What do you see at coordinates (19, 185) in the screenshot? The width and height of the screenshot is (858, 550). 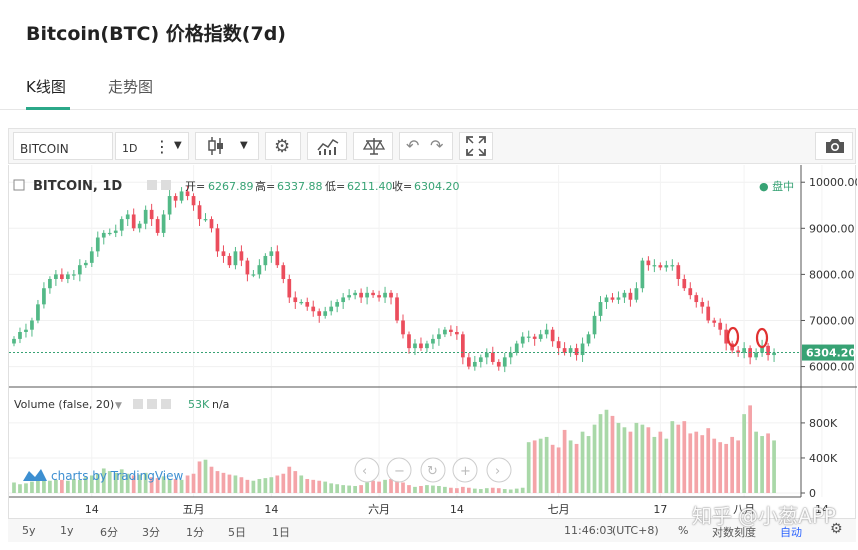 I see `collapse-icon` at bounding box center [19, 185].